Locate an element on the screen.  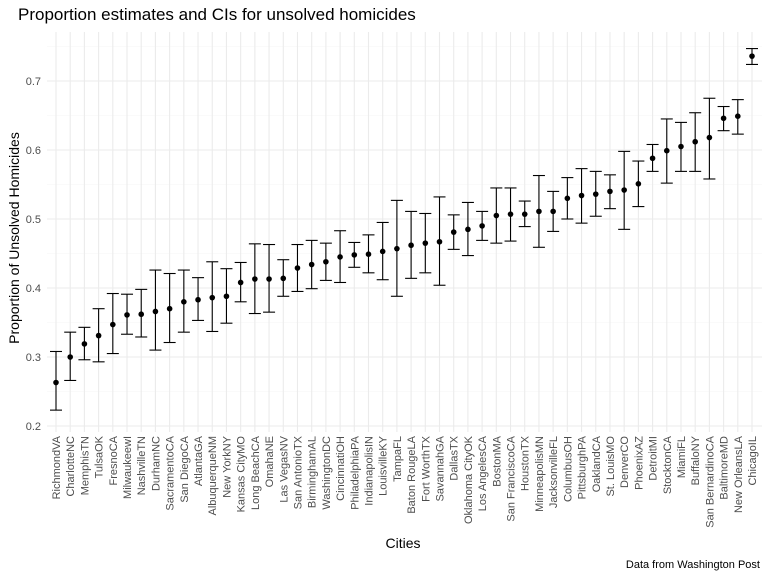
x-tick-label: Baton RougeLA is located at coordinates (412, 474).